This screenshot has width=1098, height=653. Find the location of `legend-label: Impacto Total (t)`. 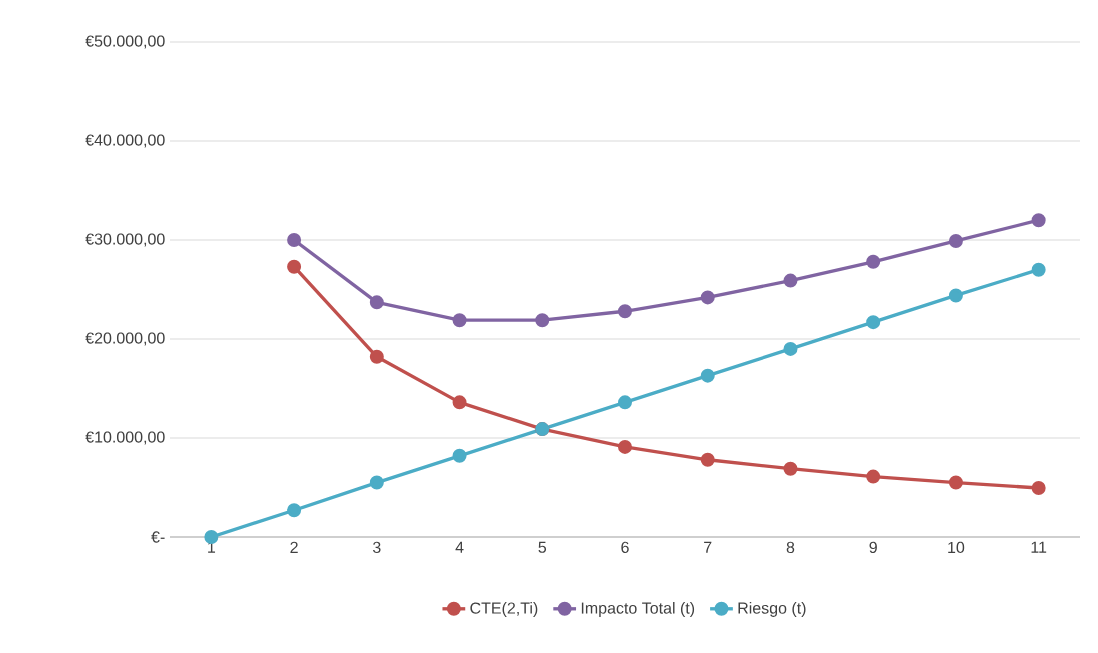

legend-label: Impacto Total (t) is located at coordinates (638, 609).